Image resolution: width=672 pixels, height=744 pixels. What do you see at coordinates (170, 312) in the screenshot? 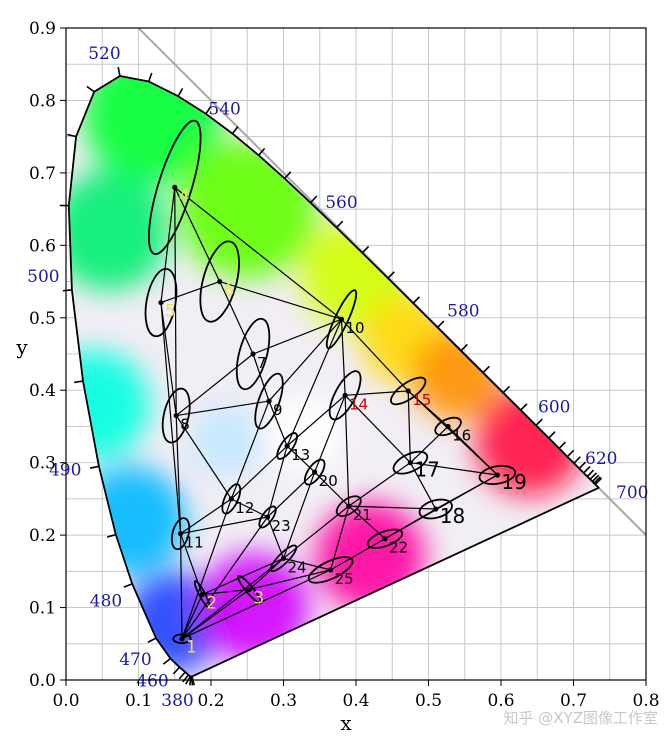
I see `data-point-label: 5` at bounding box center [170, 312].